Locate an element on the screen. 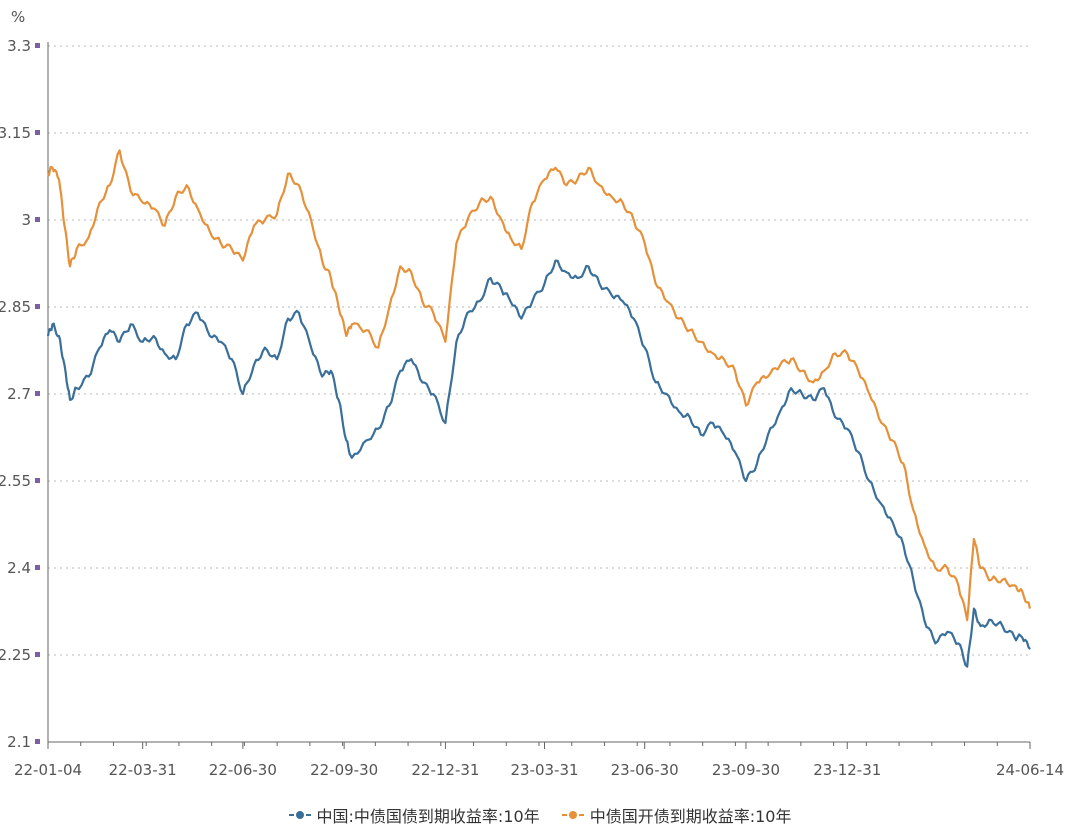  legend-label-series-1: 中国:中债国债到期收益率:10年 is located at coordinates (428, 816).